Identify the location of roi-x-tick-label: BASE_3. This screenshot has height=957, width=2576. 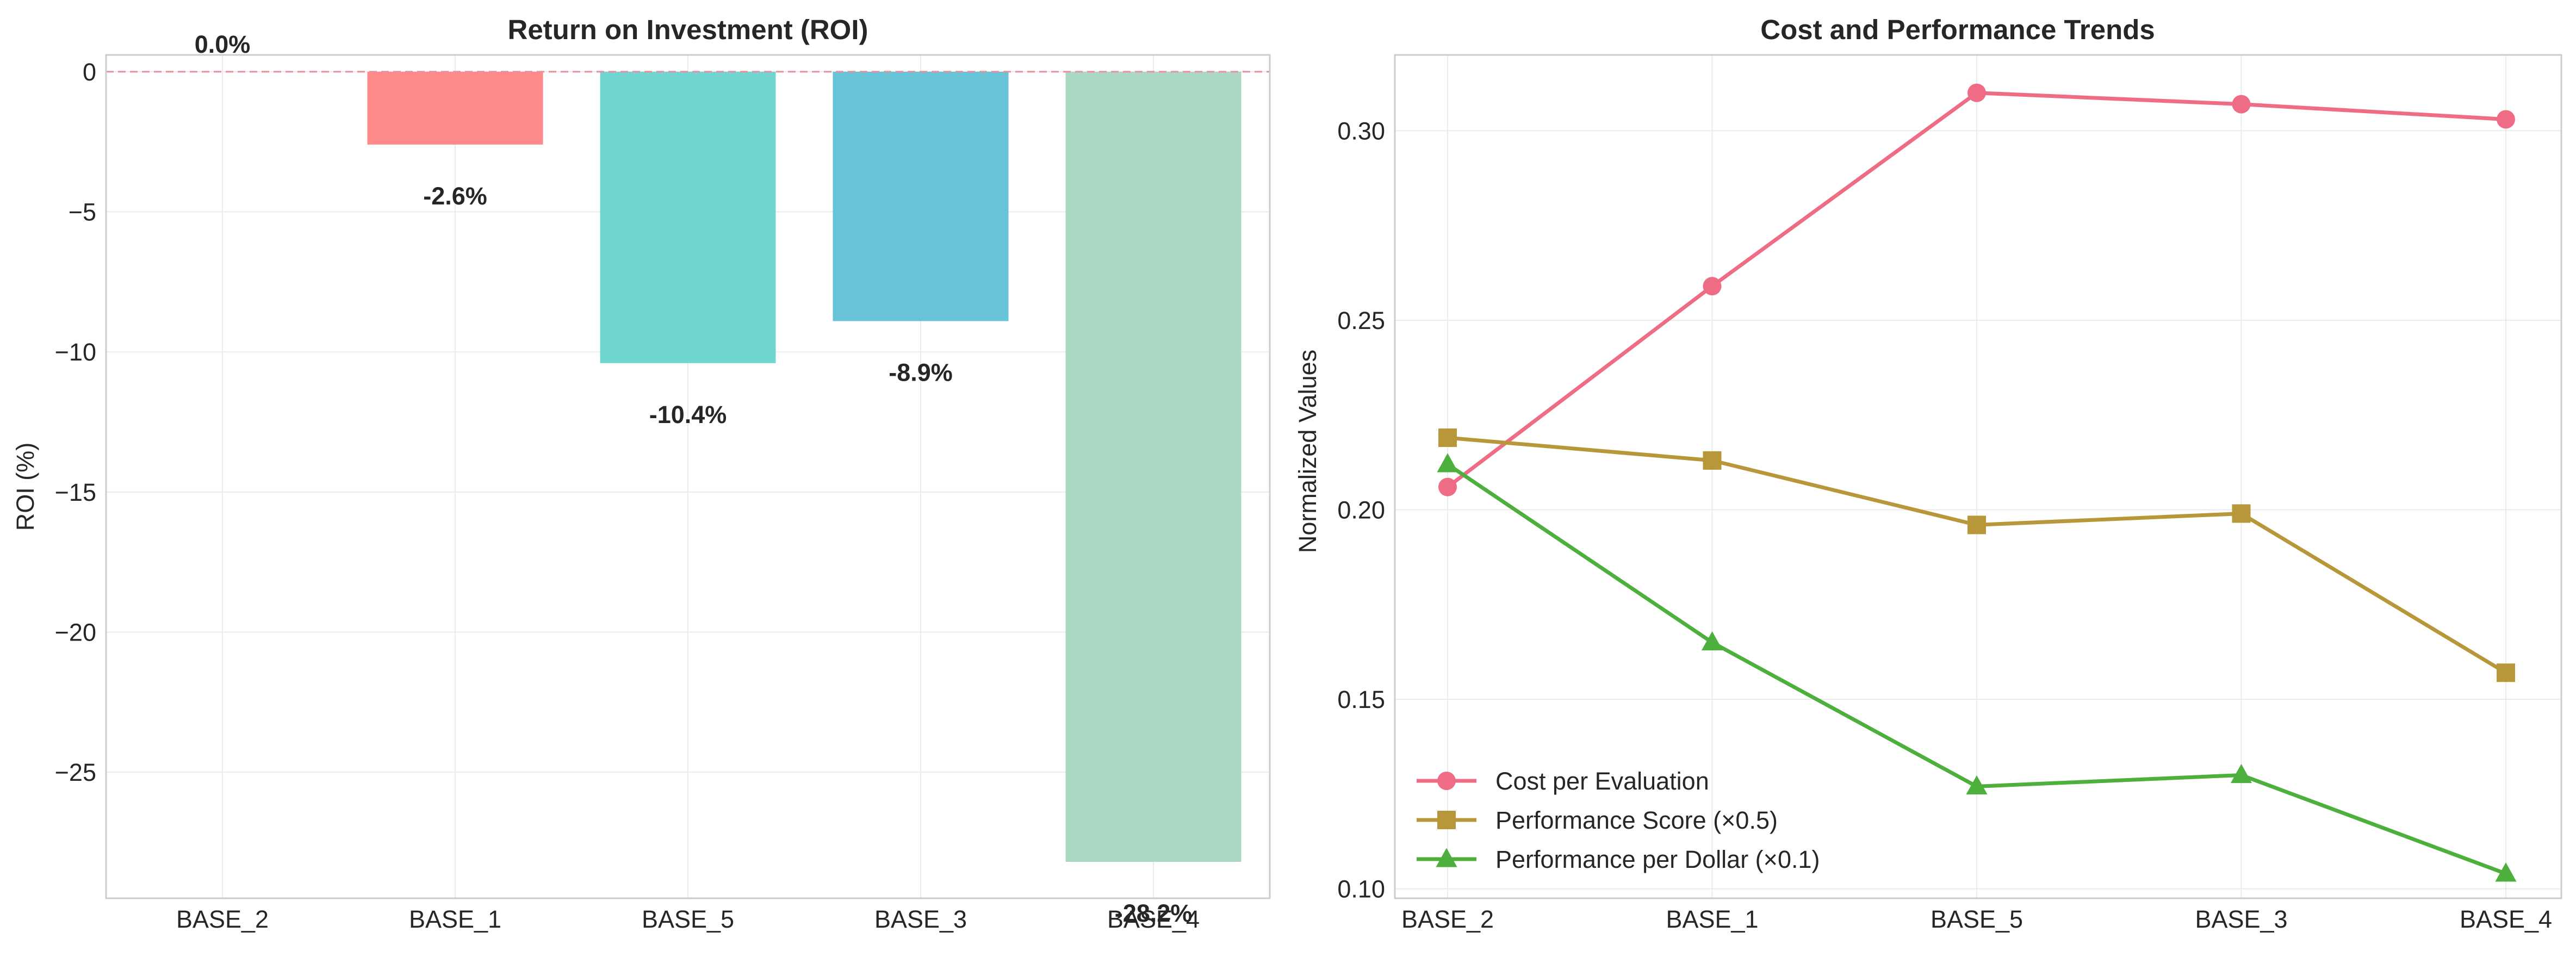
(920, 919).